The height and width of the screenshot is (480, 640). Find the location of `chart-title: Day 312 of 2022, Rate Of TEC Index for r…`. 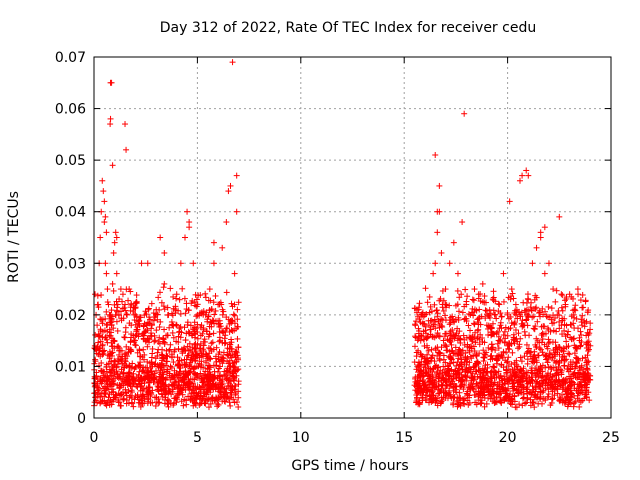

chart-title: Day 312 of 2022, Rate Of TEC Index for r… is located at coordinates (348, 28).